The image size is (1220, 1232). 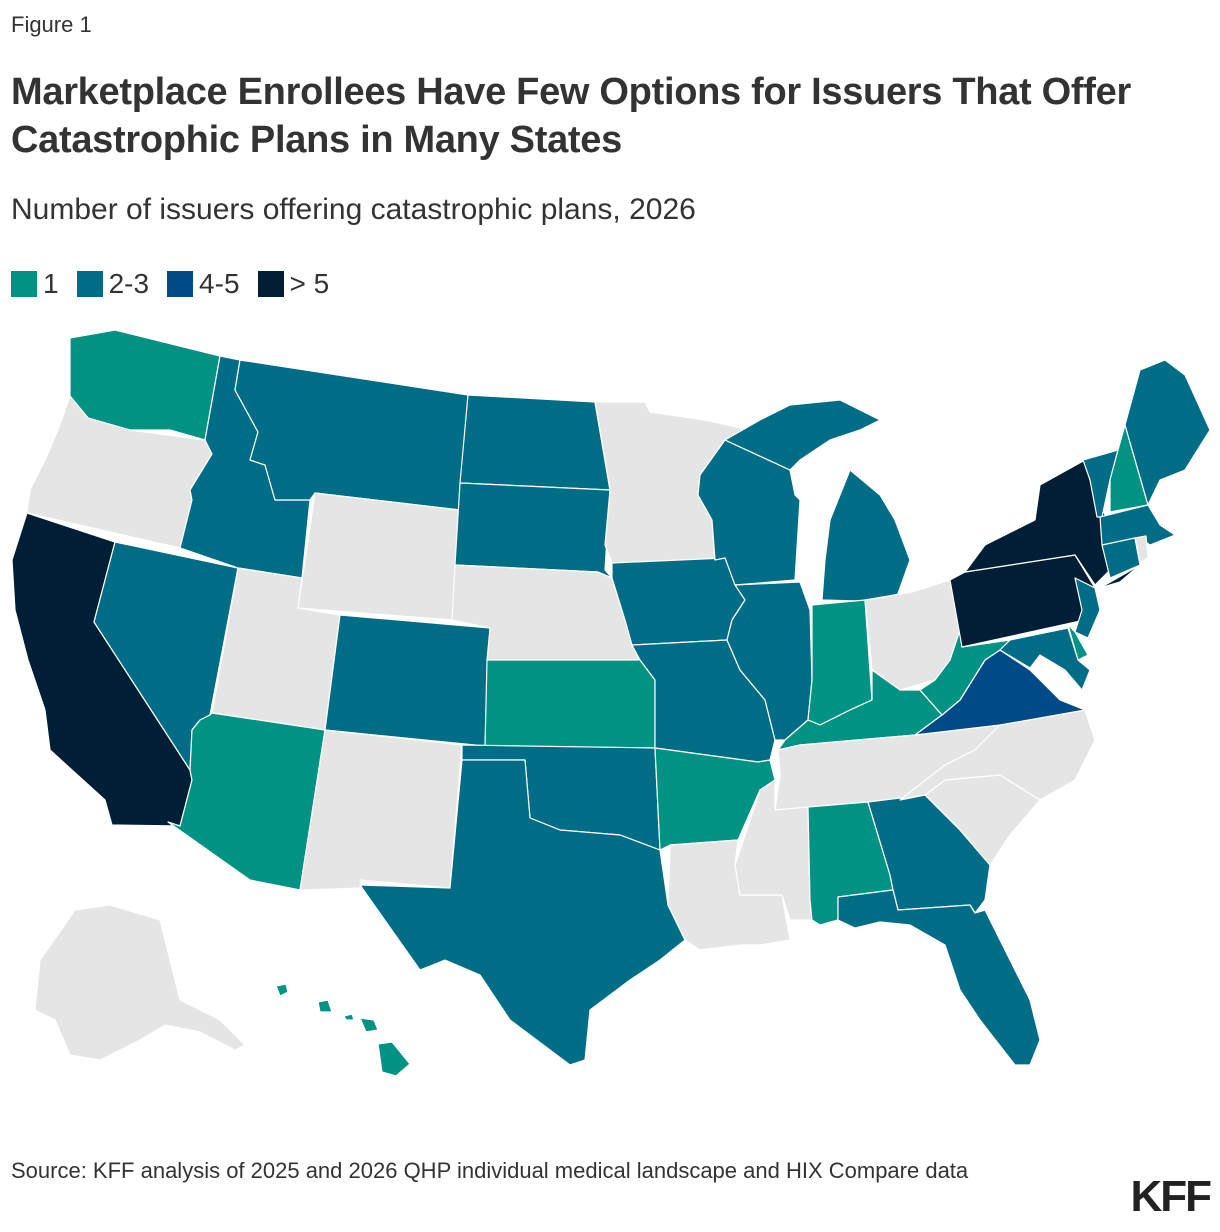 I want to click on legend-item-1: 1, so click(x=35, y=284).